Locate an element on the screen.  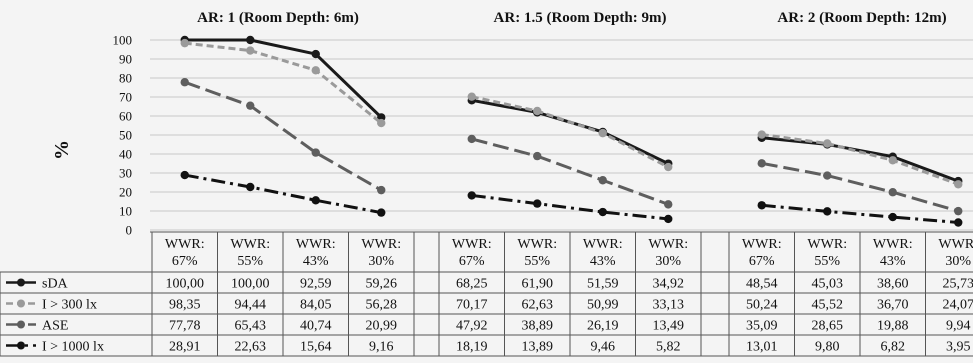
table-cell-value: 92,59 is located at coordinates (316, 284).